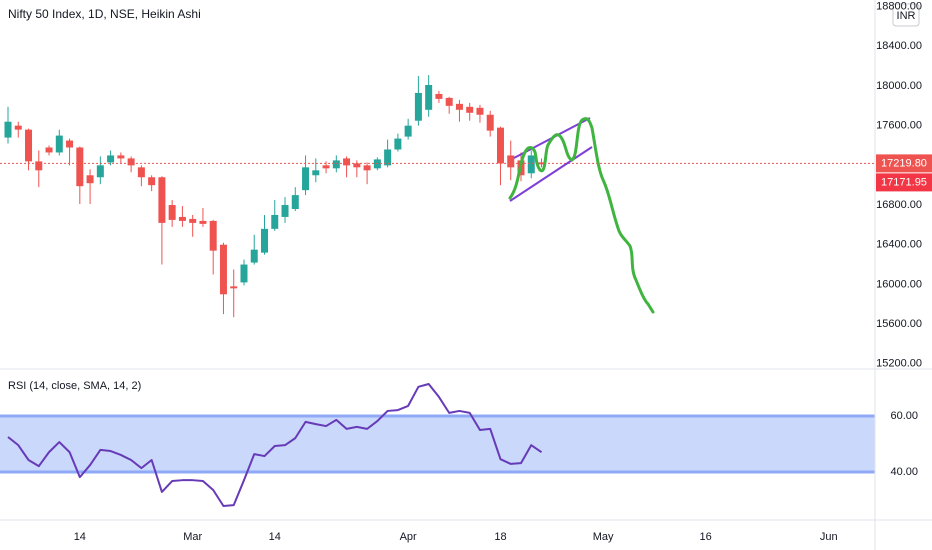 Image resolution: width=932 pixels, height=550 pixels. What do you see at coordinates (408, 537) in the screenshot?
I see `x-tick-label: Apr` at bounding box center [408, 537].